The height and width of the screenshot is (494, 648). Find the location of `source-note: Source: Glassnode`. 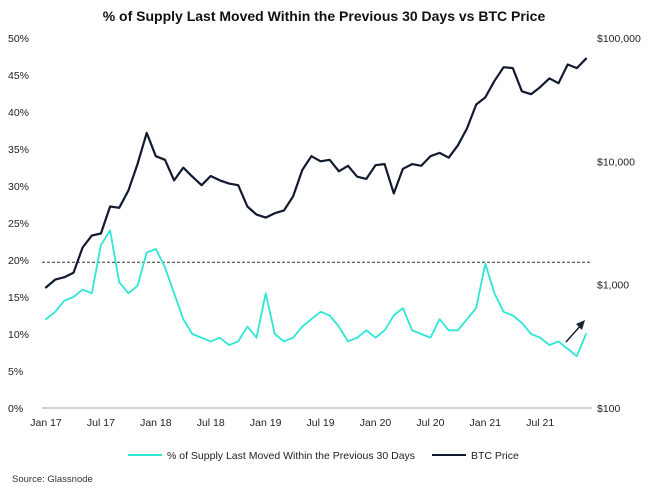

source-note: Source: Glassnode is located at coordinates (52, 479).